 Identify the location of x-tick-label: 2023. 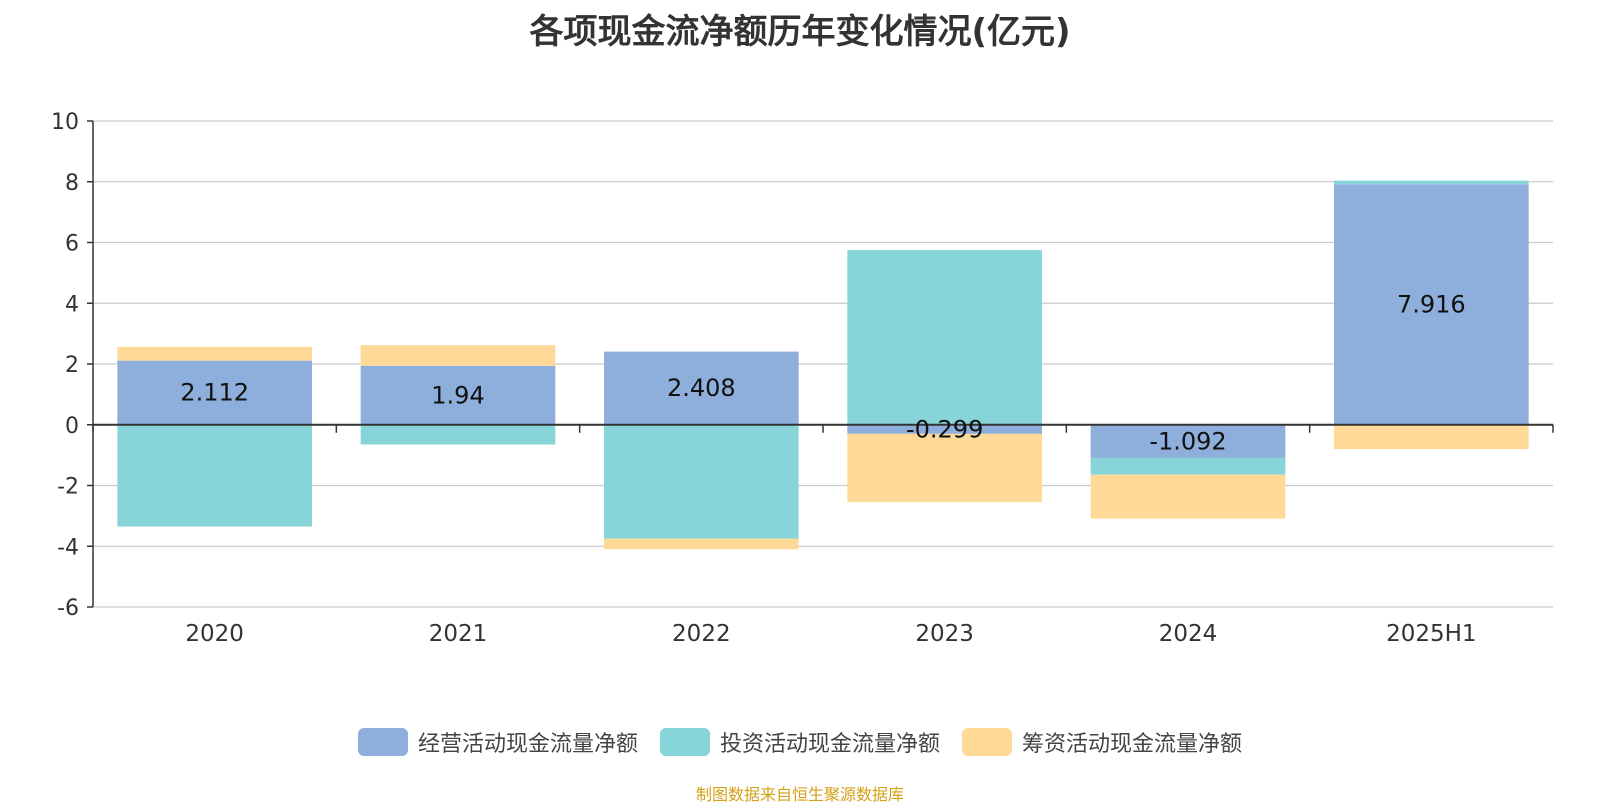
(944, 634).